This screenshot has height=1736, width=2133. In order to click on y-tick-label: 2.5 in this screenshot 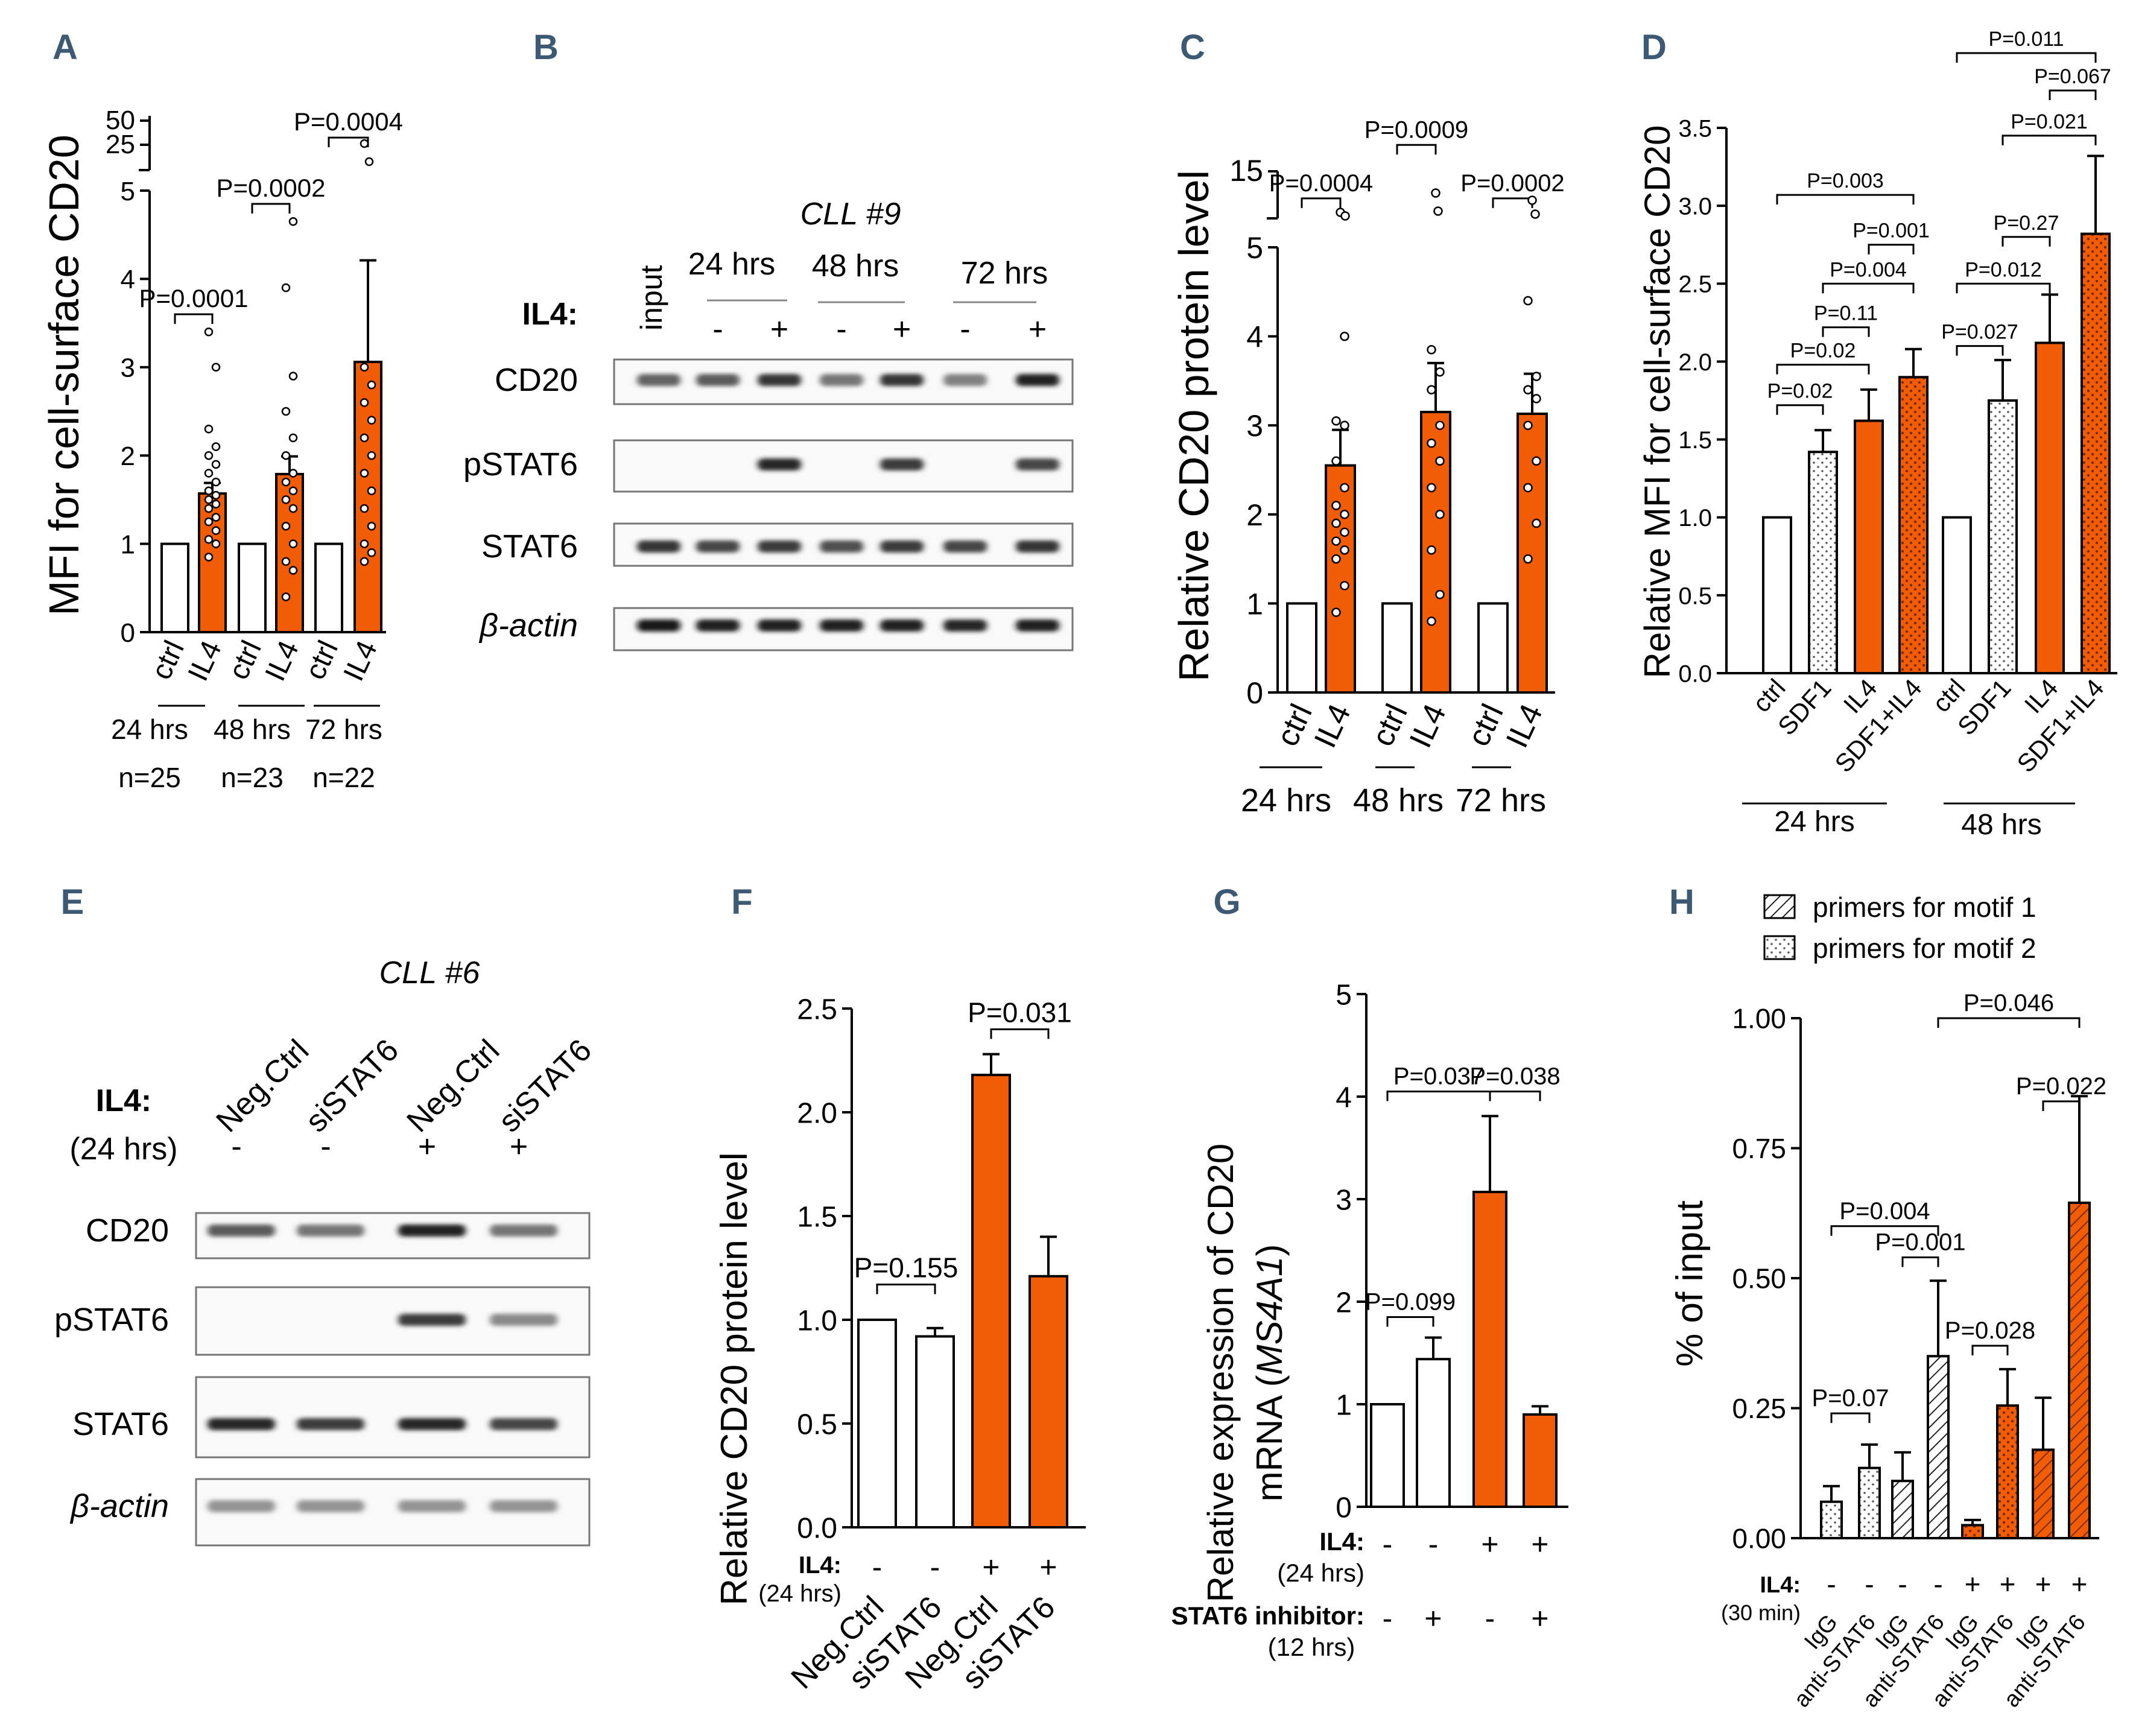, I will do `click(817, 1009)`.